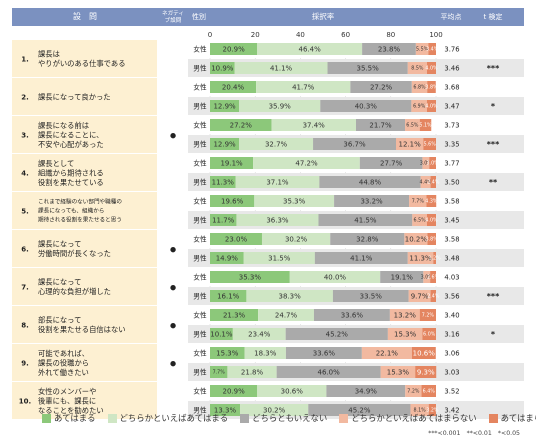 The width and height of the screenshot is (536, 441). I want to click on header-mean: 平均点, so click(451, 16).